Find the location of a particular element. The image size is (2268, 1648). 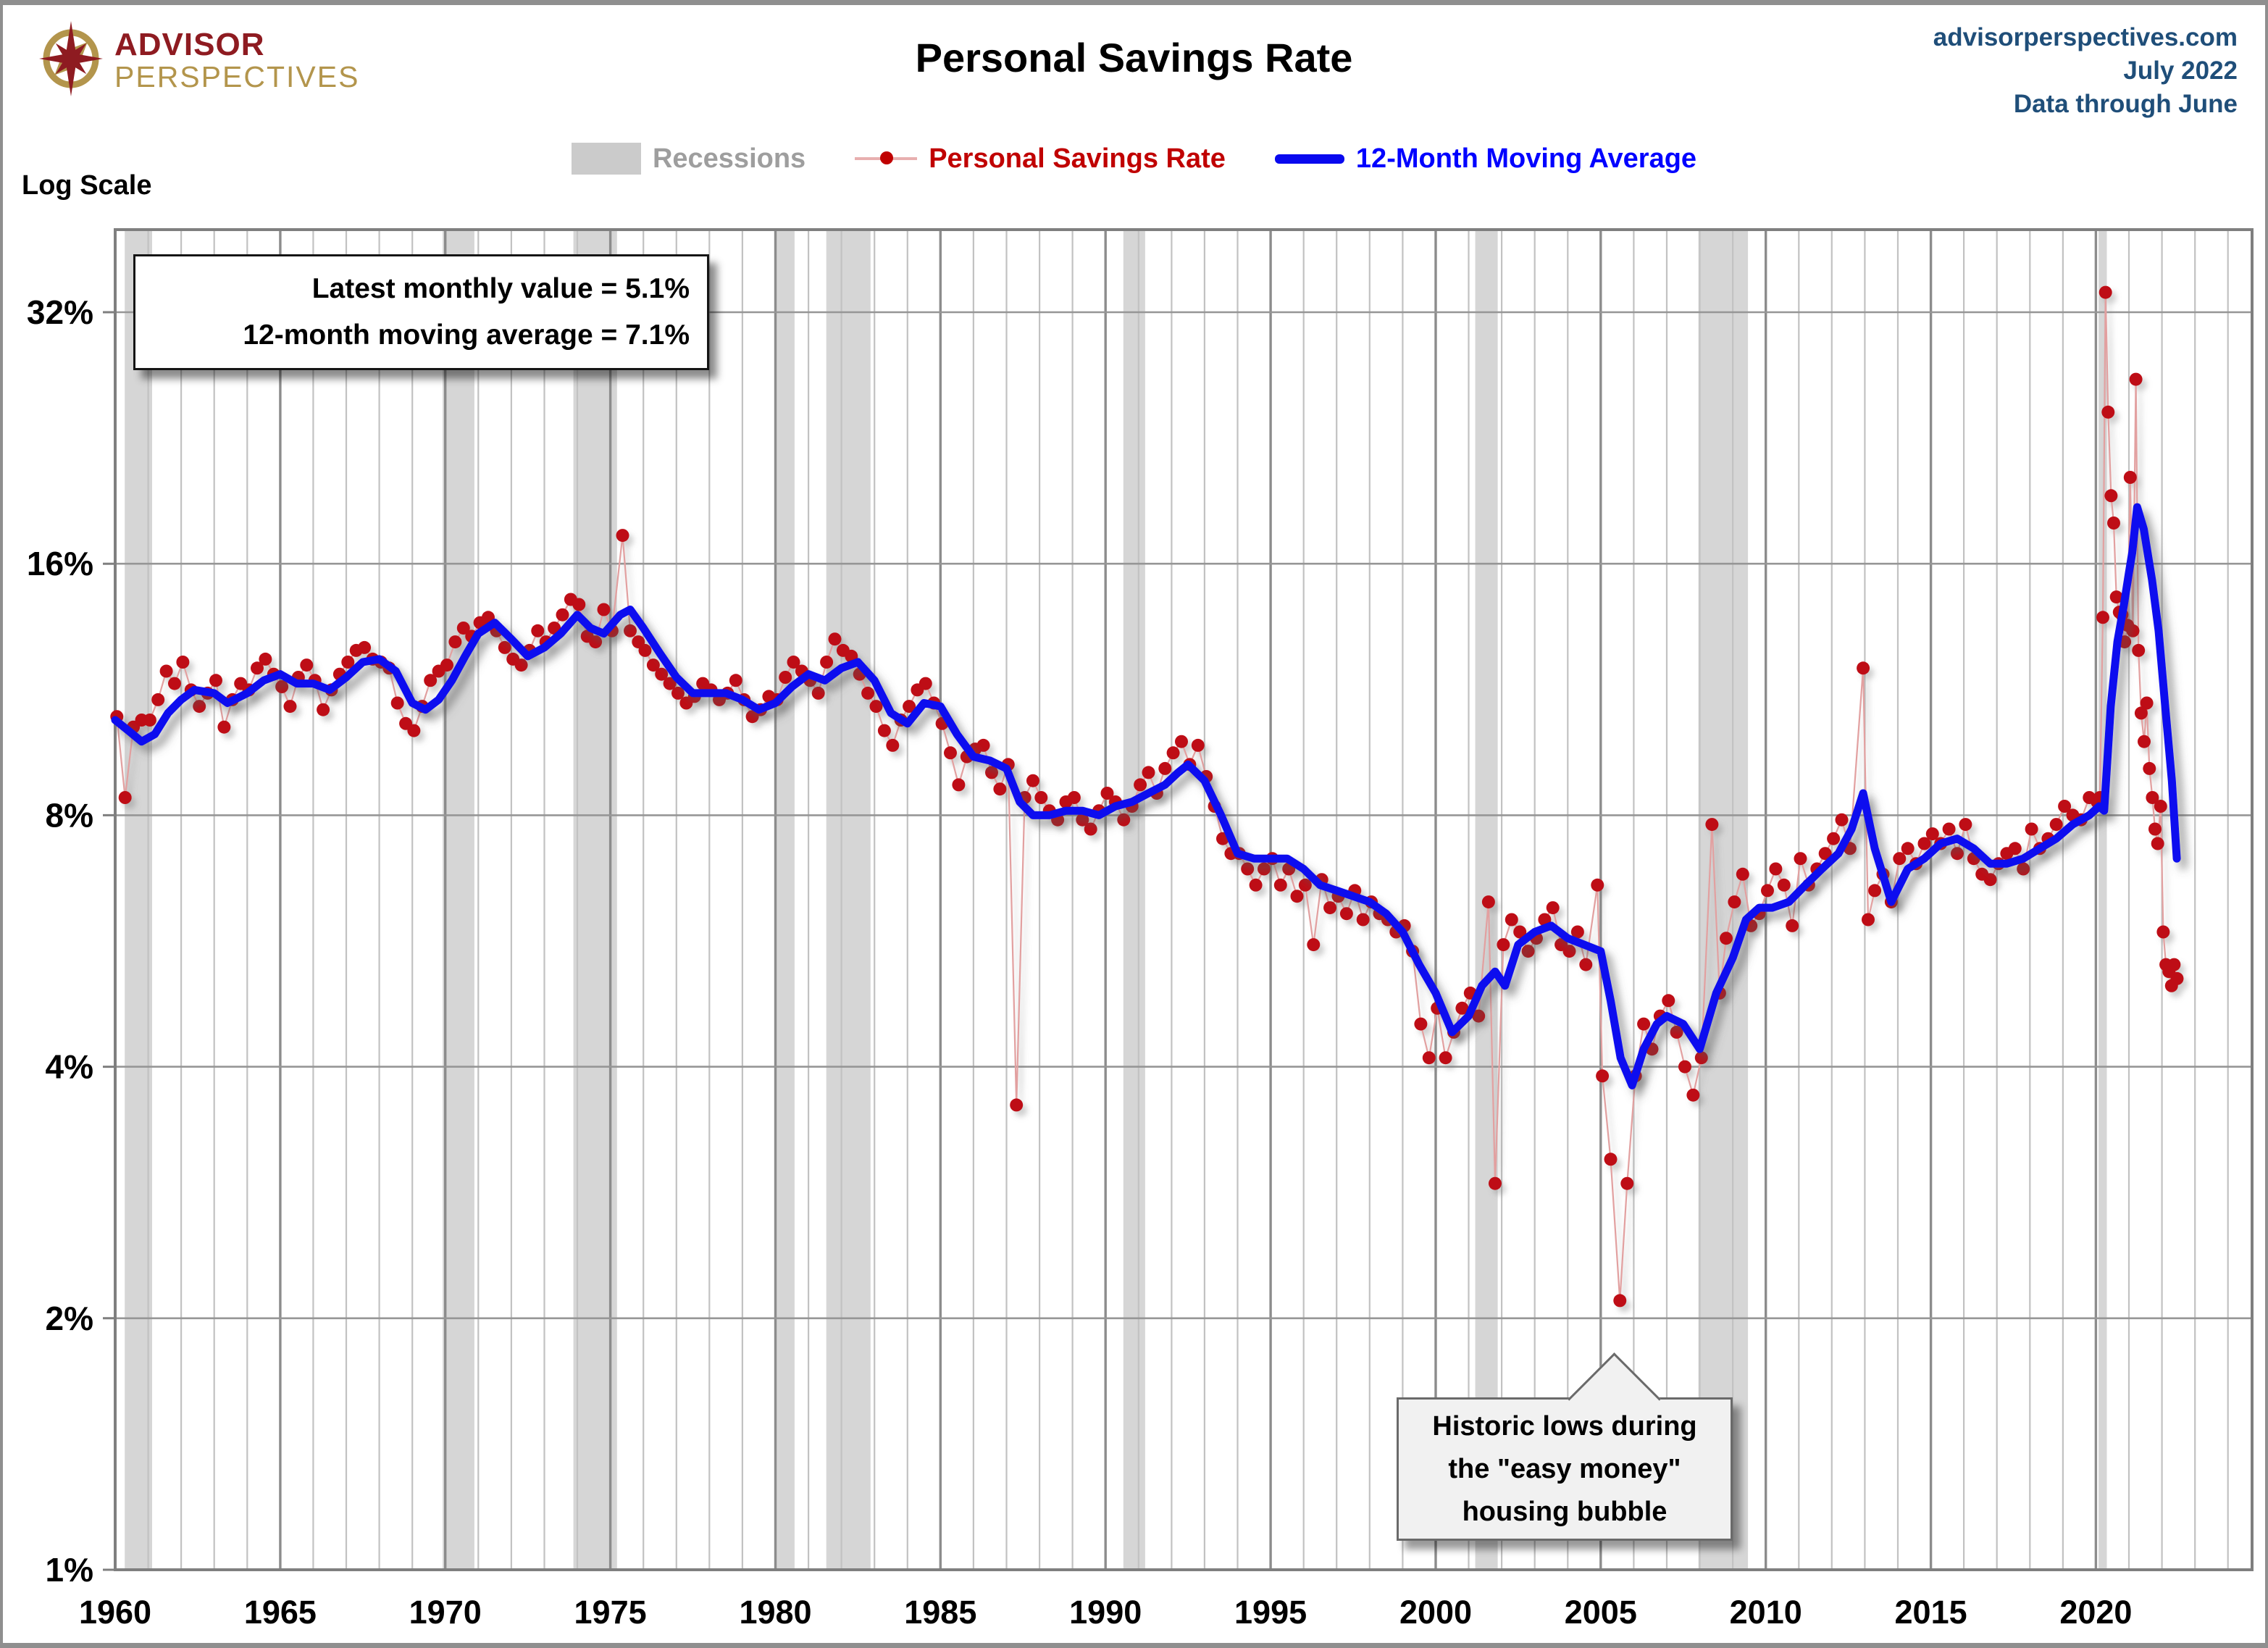

latest-monthly-value: Latest monthly value = 5.1% is located at coordinates (501, 288).